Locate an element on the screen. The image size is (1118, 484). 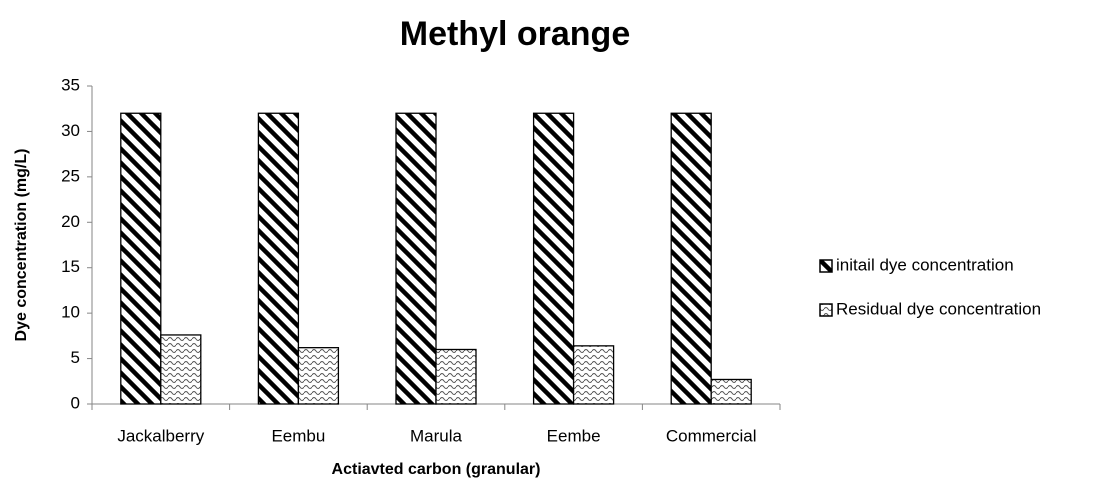
x-tick-label: Marula is located at coordinates (436, 435).